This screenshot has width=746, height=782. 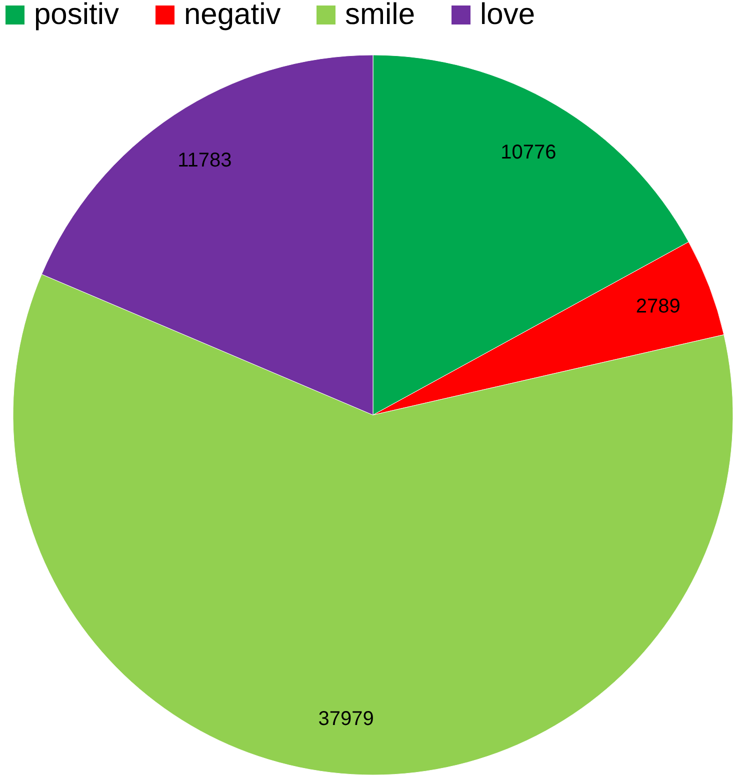 I want to click on data-label: 10776, so click(x=528, y=153).